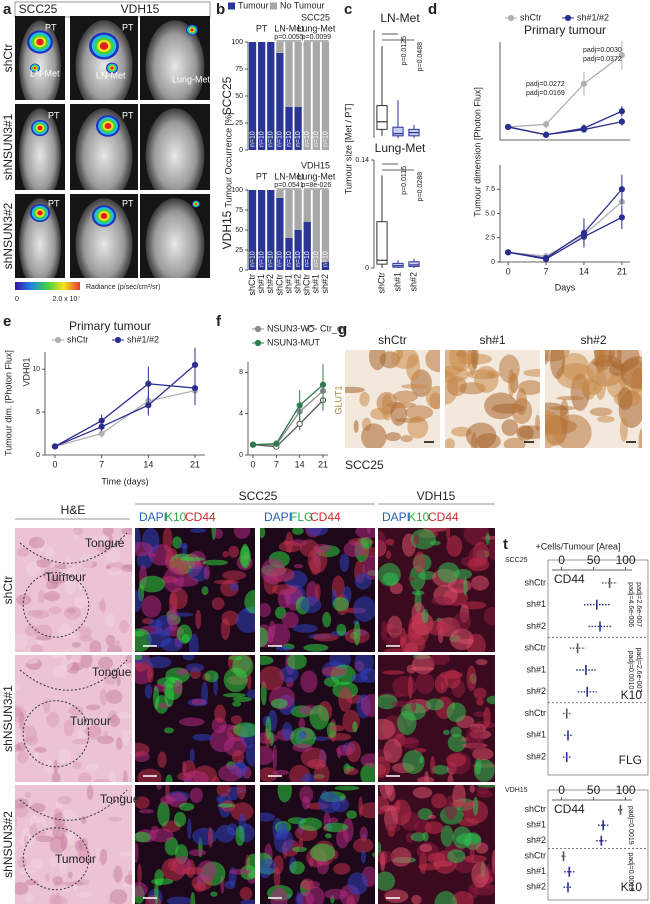  Describe the element at coordinates (241, 414) in the screenshot. I see `y-tick-label: 4` at that location.